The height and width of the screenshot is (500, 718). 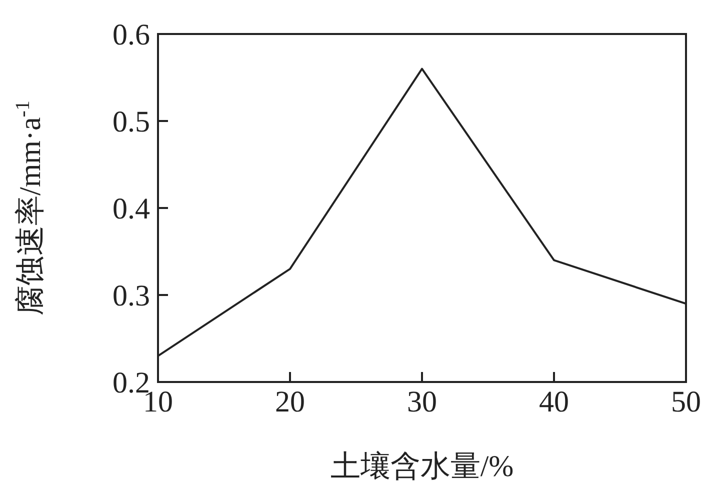 I want to click on x-tick-label: 30, so click(x=422, y=401).